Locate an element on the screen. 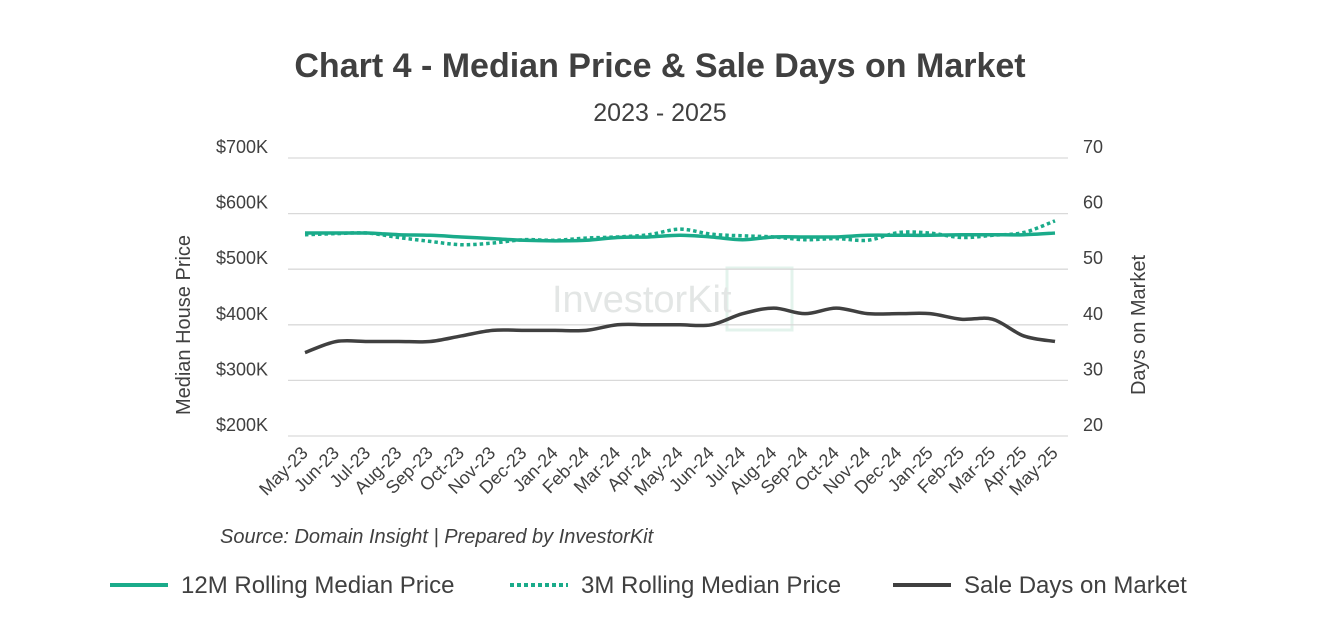 Image resolution: width=1320 pixels, height=640 pixels. y-left-tick-label: $300K is located at coordinates (242, 369).